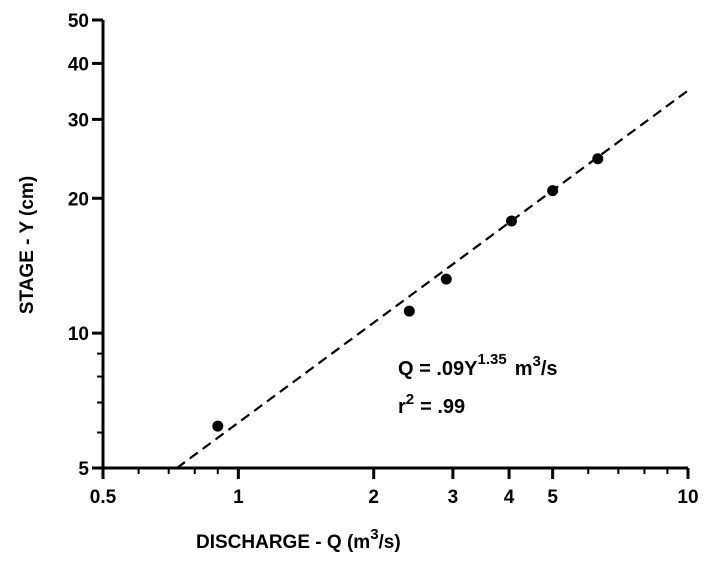  Describe the element at coordinates (27, 245) in the screenshot. I see `y-axis-title: STAGE - Y (cm)` at that location.